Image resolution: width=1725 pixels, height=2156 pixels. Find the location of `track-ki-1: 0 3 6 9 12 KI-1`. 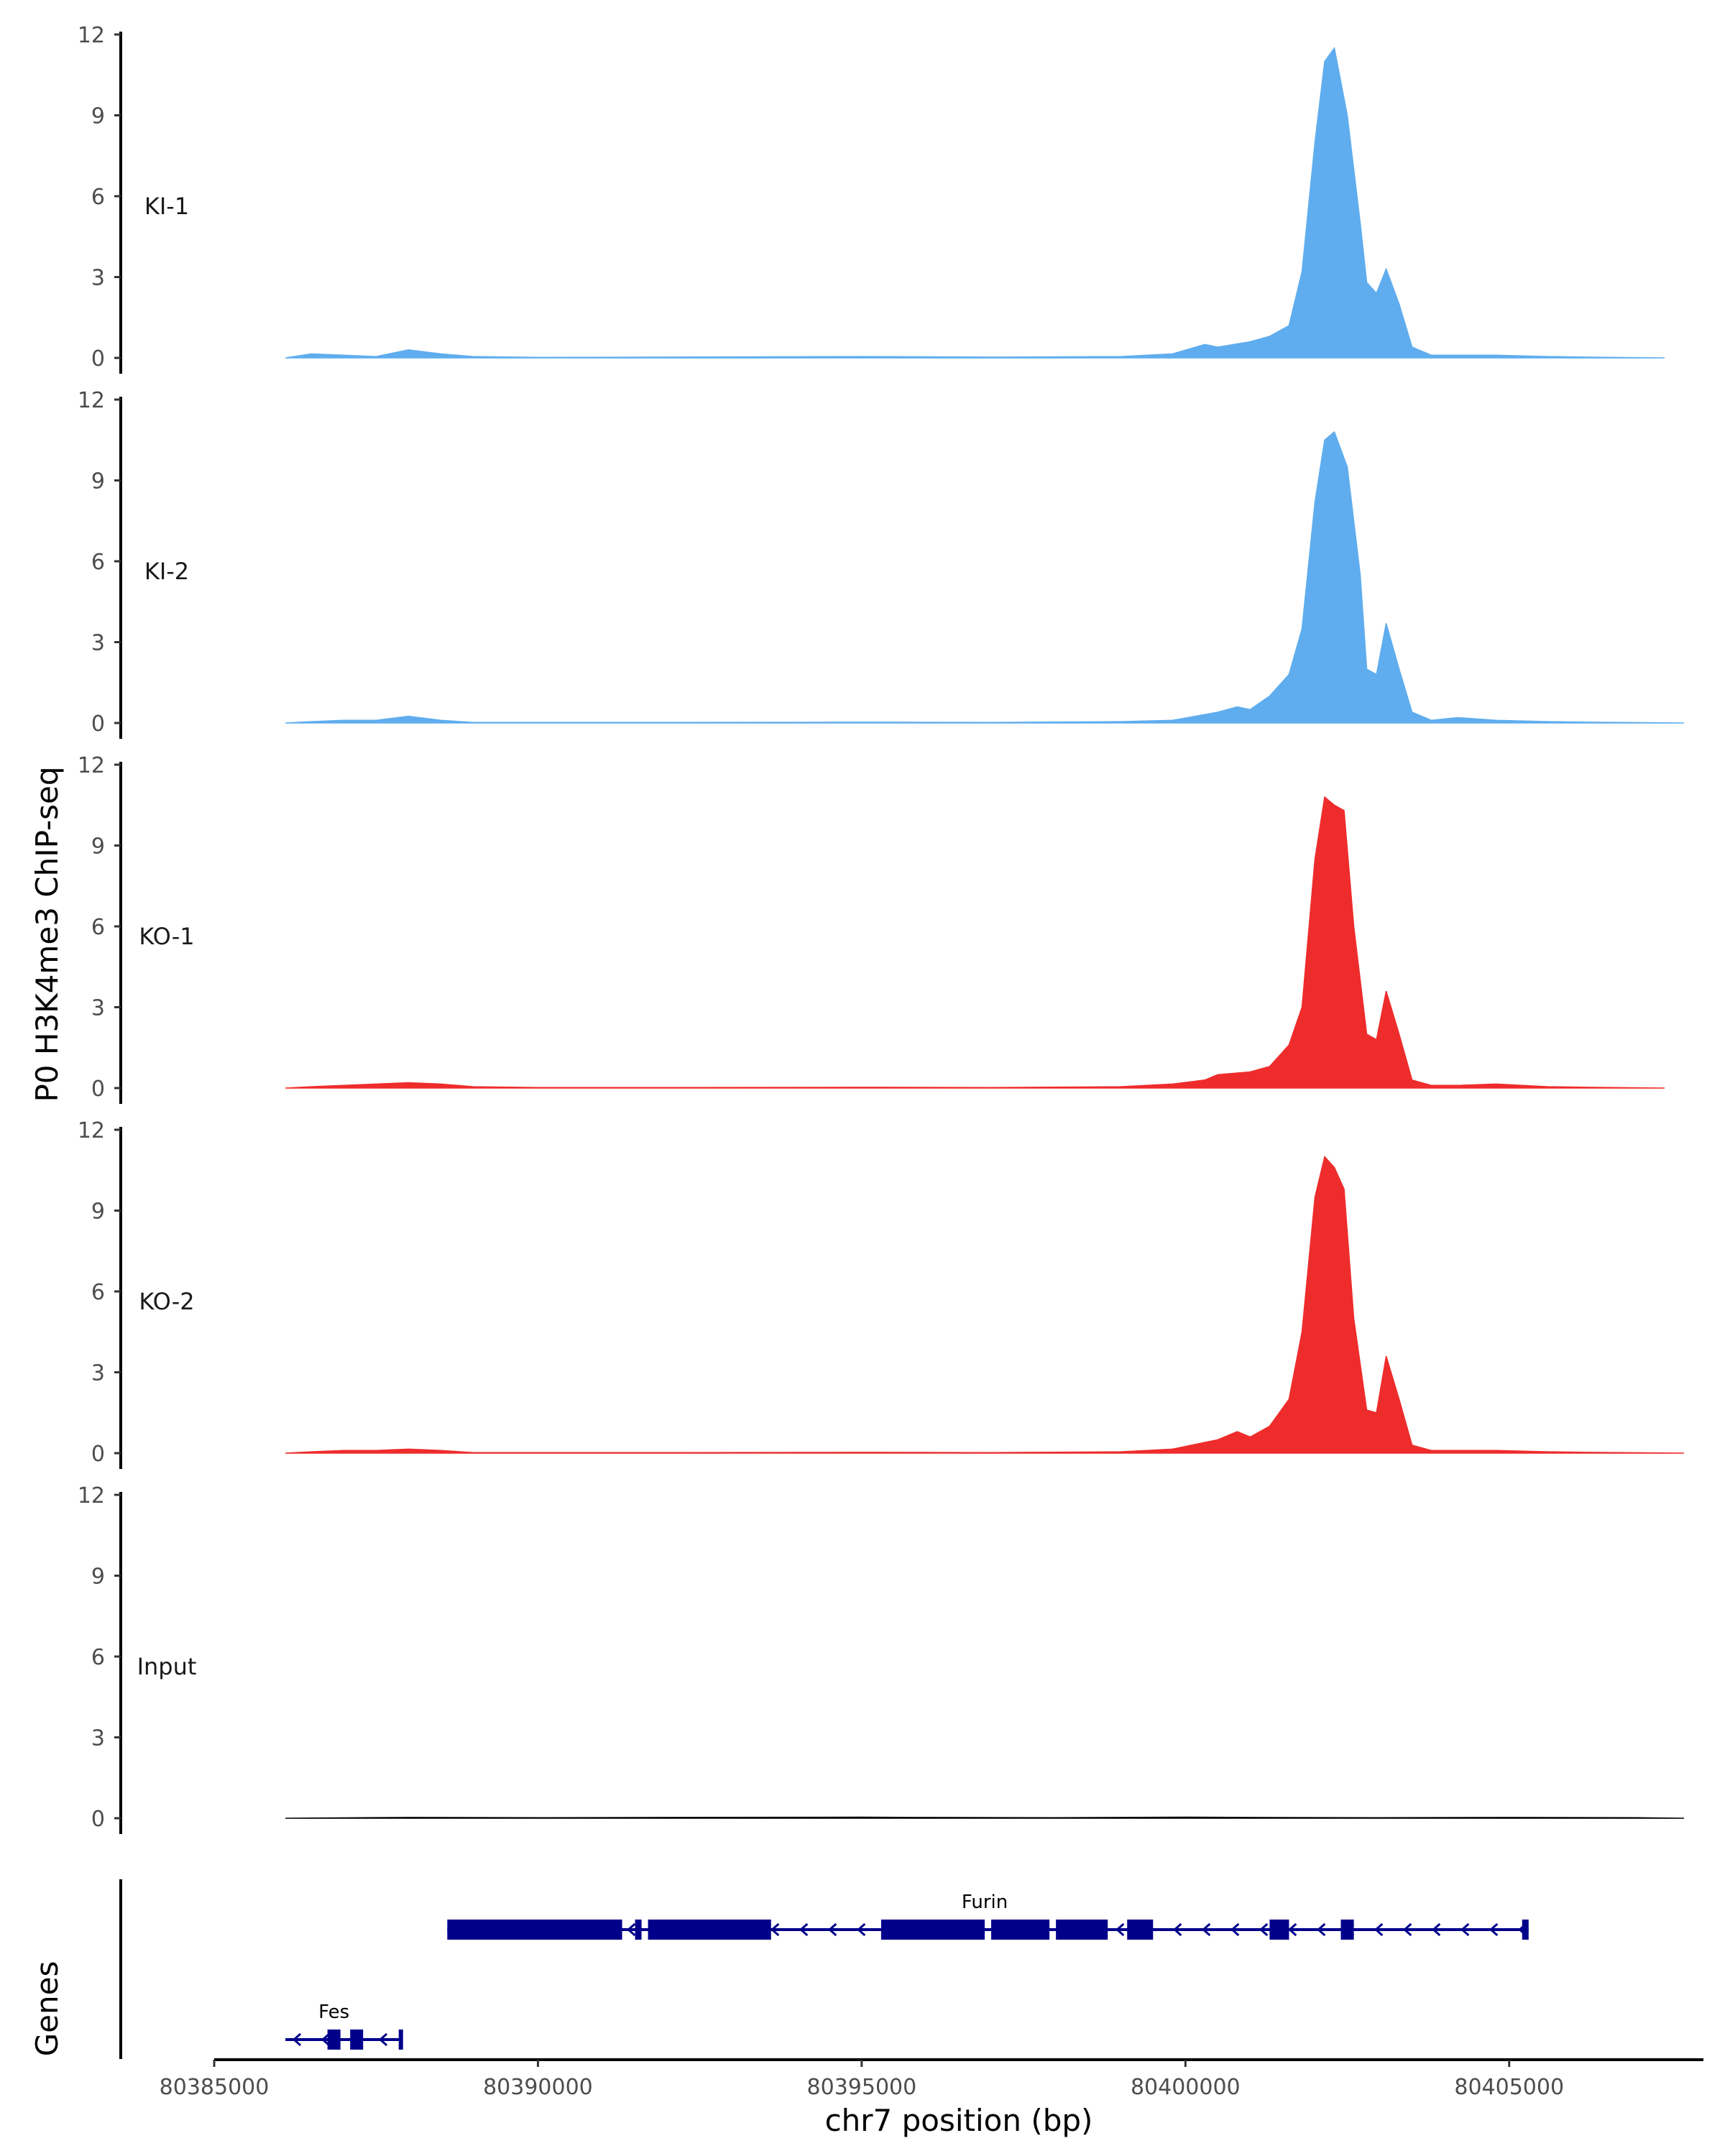

track-ki-1: 0 3 6 9 12 KI-1 is located at coordinates (871, 199).